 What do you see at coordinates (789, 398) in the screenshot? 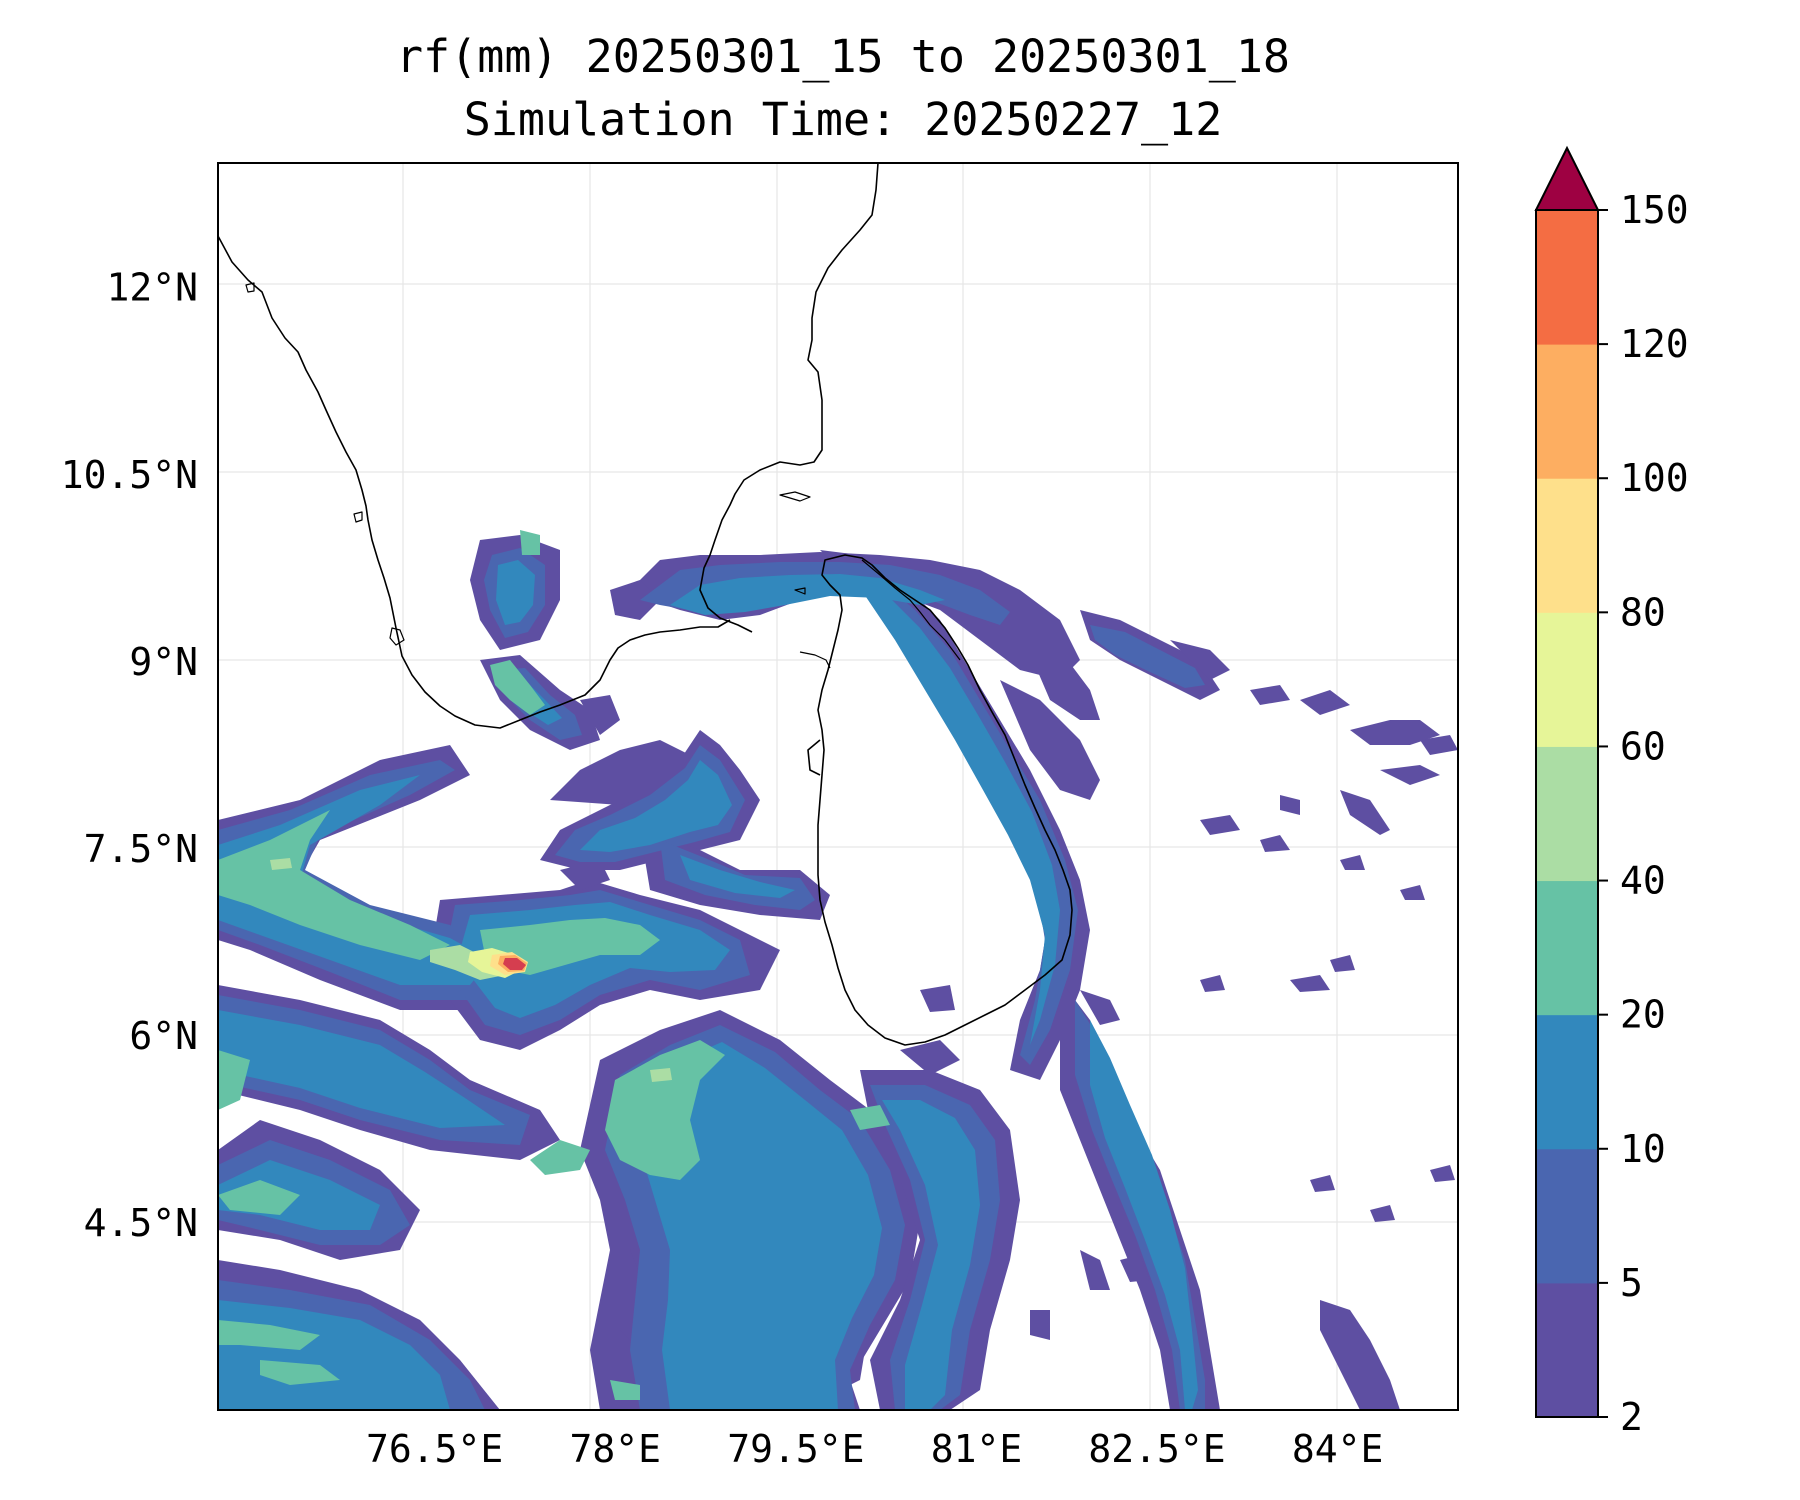
I see `india-east-coastline` at bounding box center [789, 398].